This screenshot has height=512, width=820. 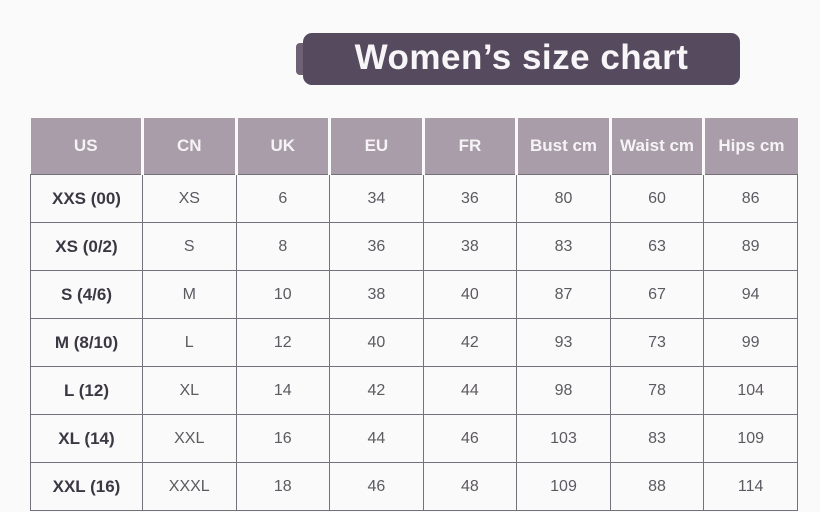 I want to click on size-value-cell: 78, so click(x=657, y=390).